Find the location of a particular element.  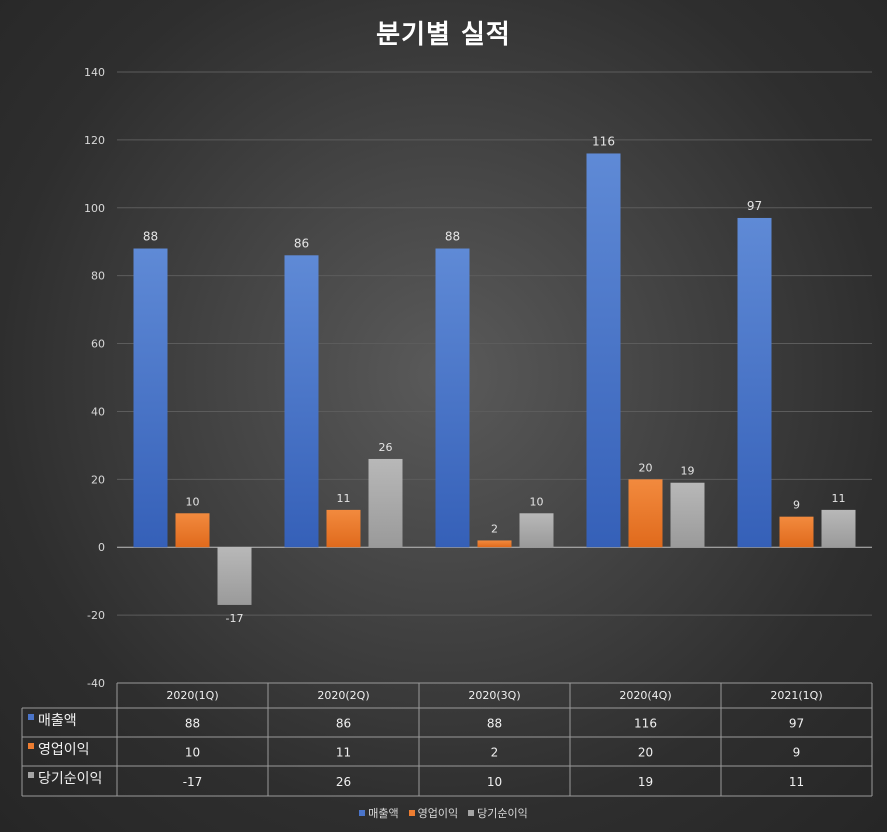

table-cell: 26 is located at coordinates (343, 782).